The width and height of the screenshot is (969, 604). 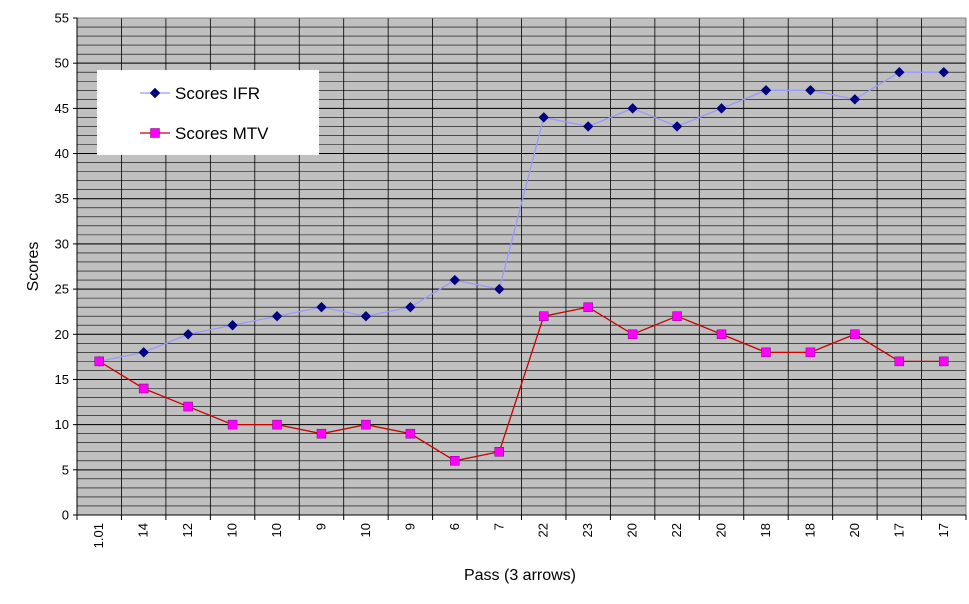 I want to click on y-tick-label: 0, so click(x=65, y=515).